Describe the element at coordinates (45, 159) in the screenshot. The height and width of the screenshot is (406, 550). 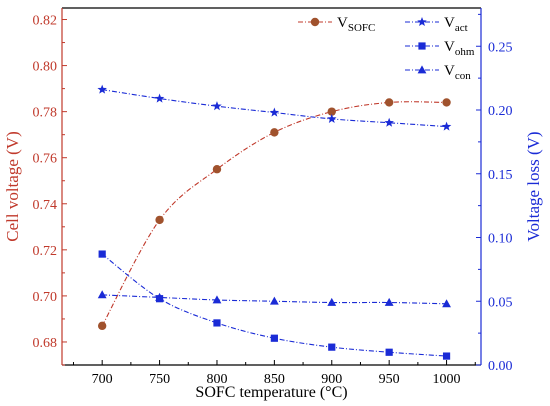
I see `y-left-tick-label: 0.76` at that location.